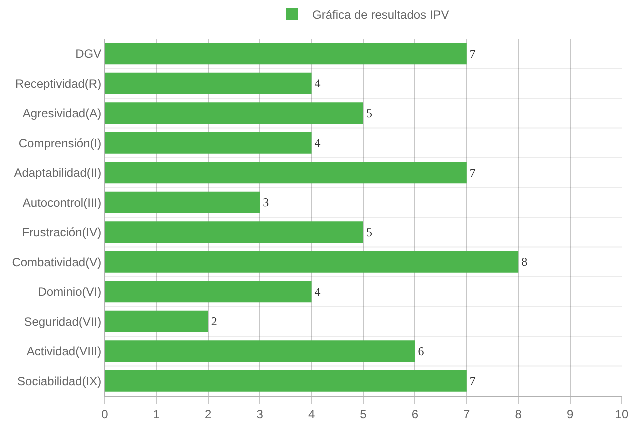 The image size is (639, 431). I want to click on y-tick-label: Frustración(IV), so click(62, 233).